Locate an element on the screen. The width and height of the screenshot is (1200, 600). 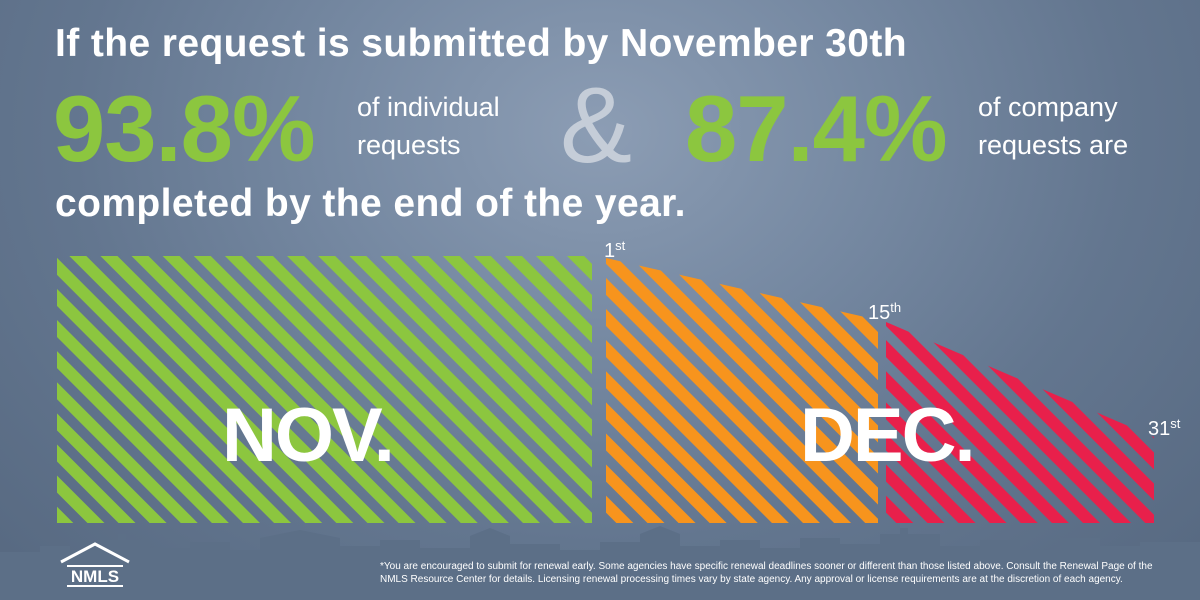
day-15-label: 15th is located at coordinates (884, 310).